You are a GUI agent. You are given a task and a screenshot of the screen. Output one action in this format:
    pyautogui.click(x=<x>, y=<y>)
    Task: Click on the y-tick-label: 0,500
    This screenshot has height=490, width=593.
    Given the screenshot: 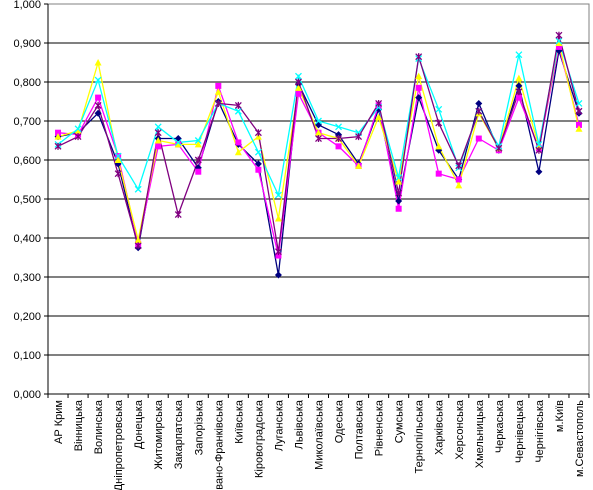 What is the action you would take?
    pyautogui.click(x=27, y=200)
    